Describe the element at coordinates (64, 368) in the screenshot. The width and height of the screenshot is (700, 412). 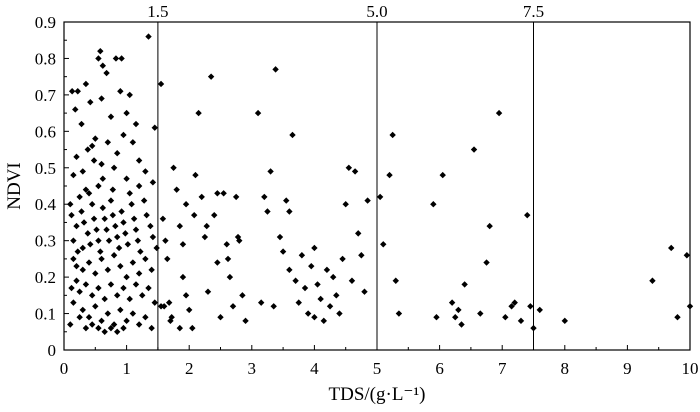
I see `x-tick-label: 0` at that location.